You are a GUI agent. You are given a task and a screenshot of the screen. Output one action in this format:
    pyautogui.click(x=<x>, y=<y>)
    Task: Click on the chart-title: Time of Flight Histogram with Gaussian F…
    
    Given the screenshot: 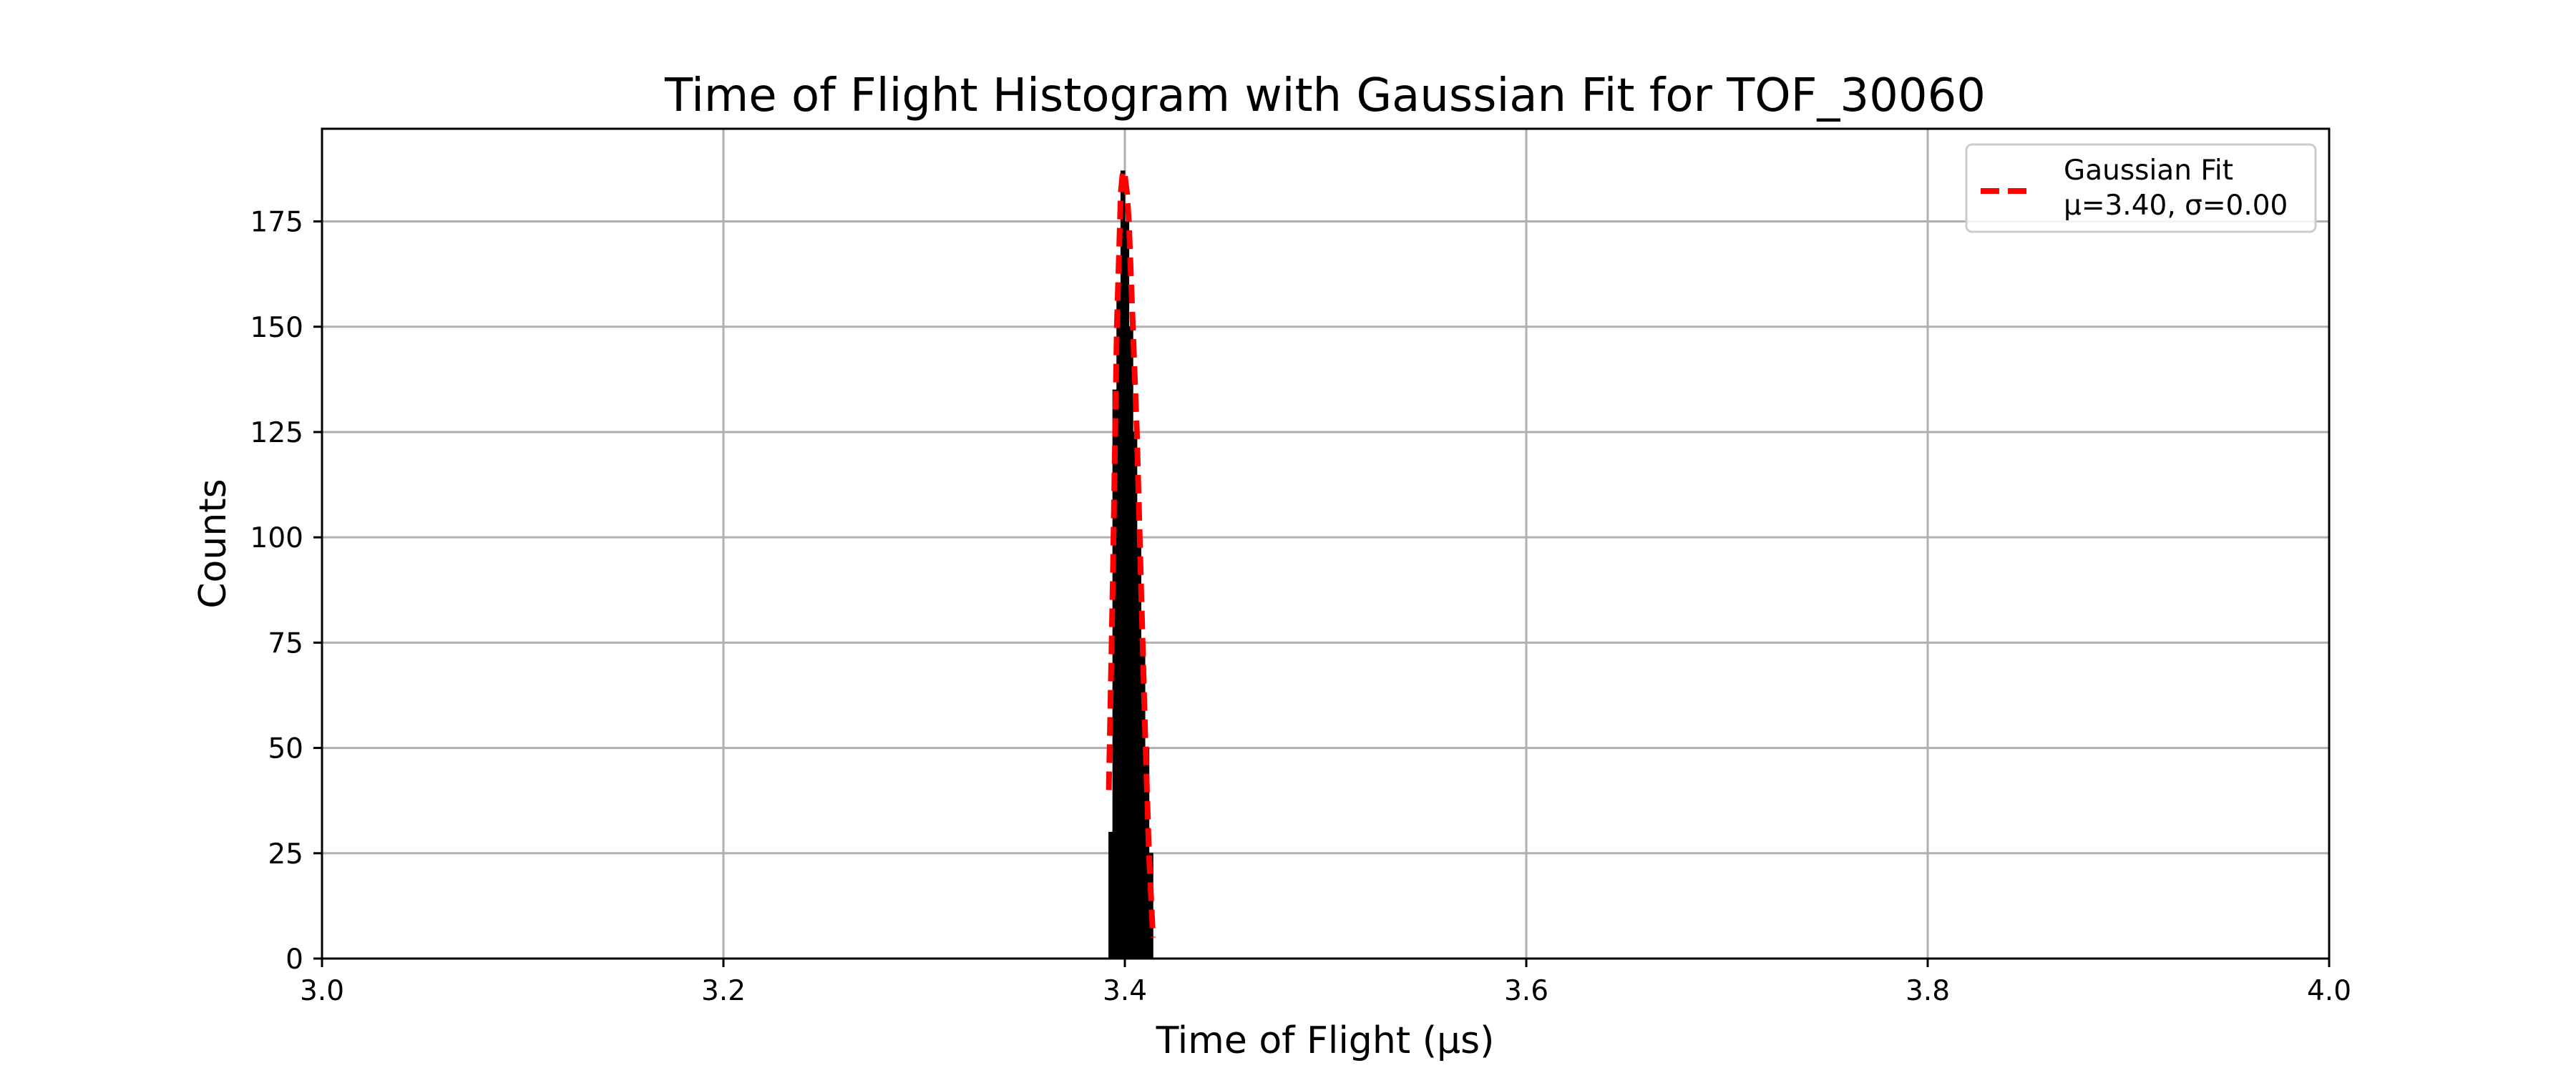 What is the action you would take?
    pyautogui.click(x=1325, y=95)
    